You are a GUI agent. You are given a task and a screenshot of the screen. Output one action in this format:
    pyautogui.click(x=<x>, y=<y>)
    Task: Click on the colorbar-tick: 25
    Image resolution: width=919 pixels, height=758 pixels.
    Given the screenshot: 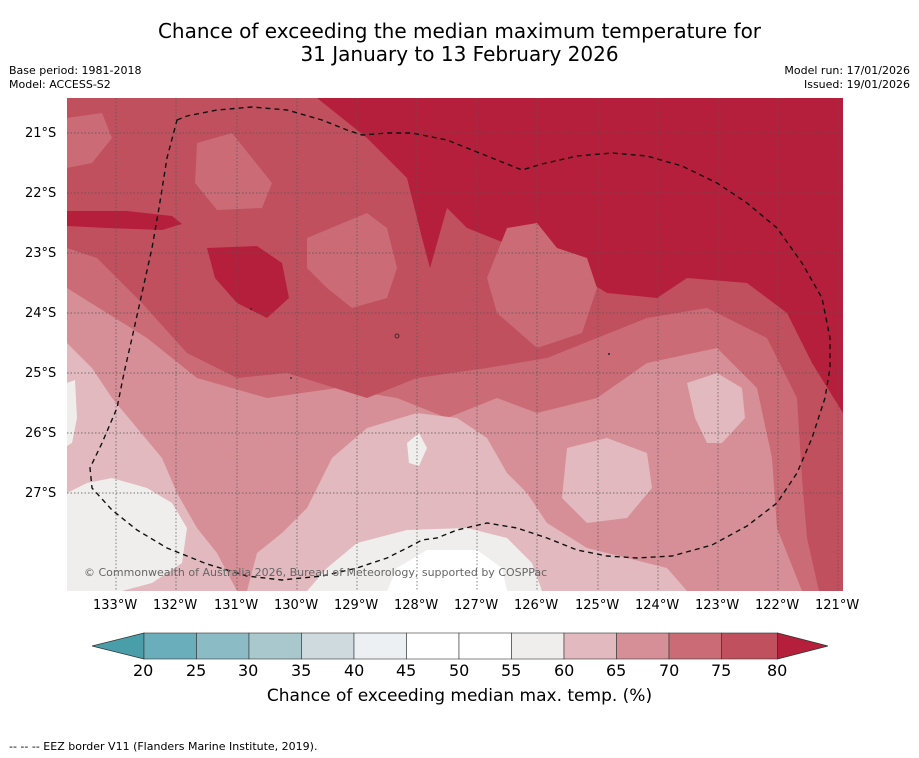 What is the action you would take?
    pyautogui.click(x=196, y=670)
    